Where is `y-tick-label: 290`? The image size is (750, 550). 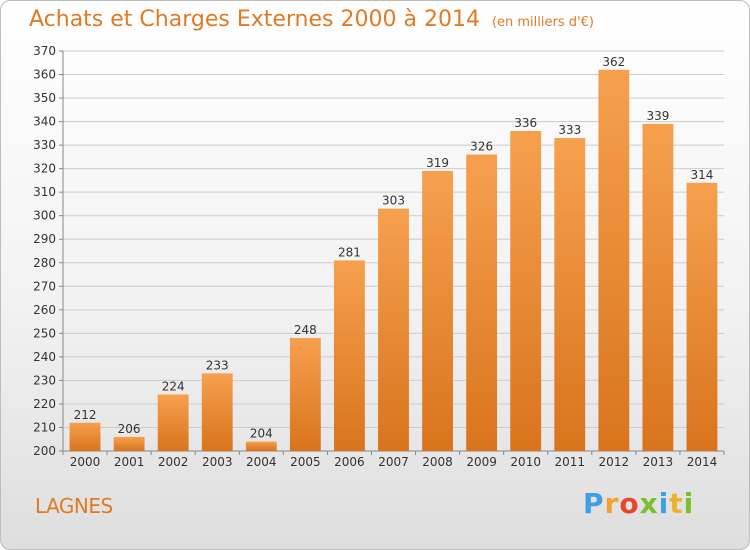
y-tick-label: 290 is located at coordinates (44, 239).